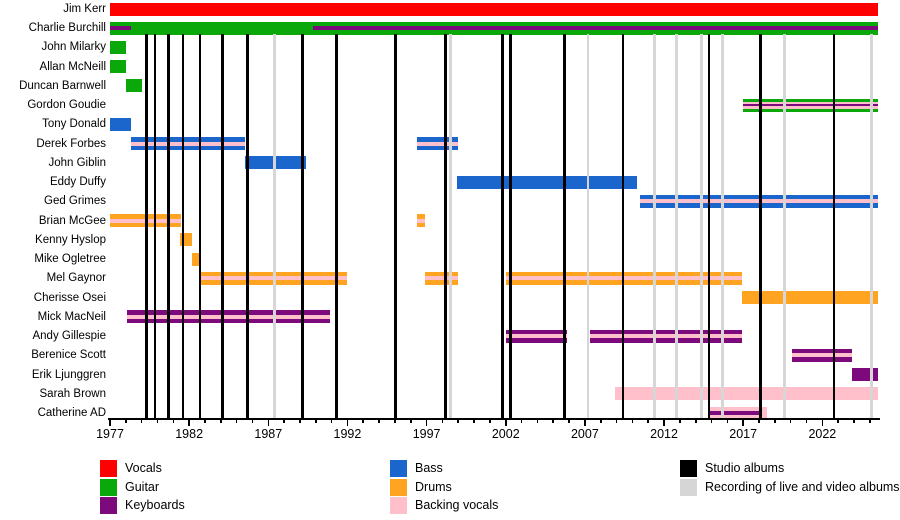 This screenshot has width=900, height=520. Describe the element at coordinates (69, 336) in the screenshot. I see `member-label: Andy Gillespie` at that location.